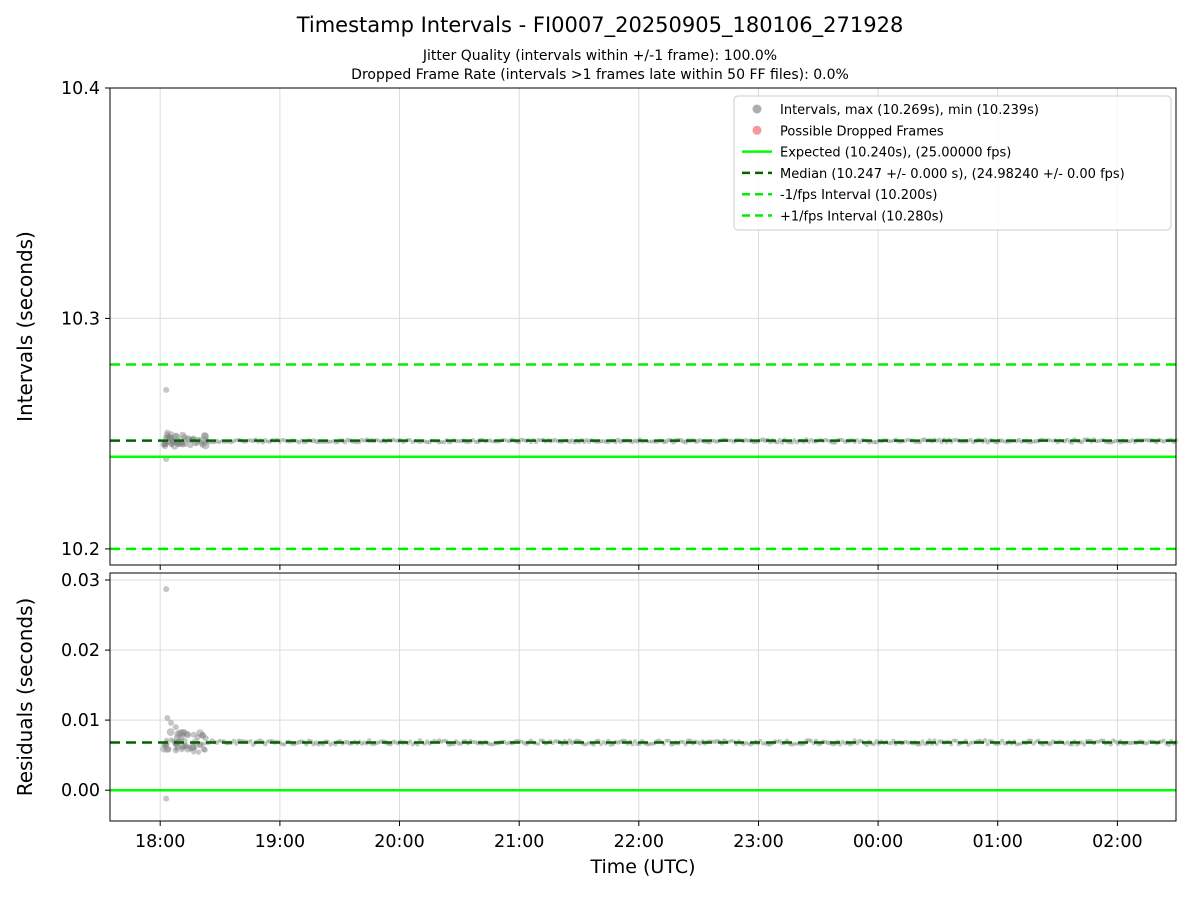  Describe the element at coordinates (80, 651) in the screenshot. I see `y-tick-label: 0.02` at that location.